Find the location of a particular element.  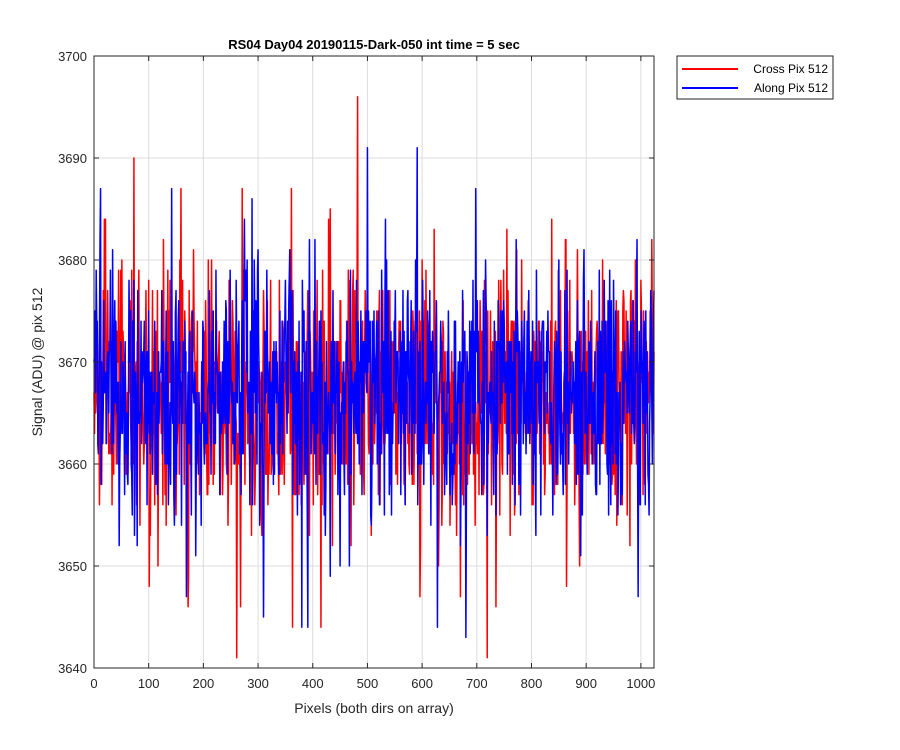

x-axis-label: Pixels (both dirs on array) is located at coordinates (374, 708).